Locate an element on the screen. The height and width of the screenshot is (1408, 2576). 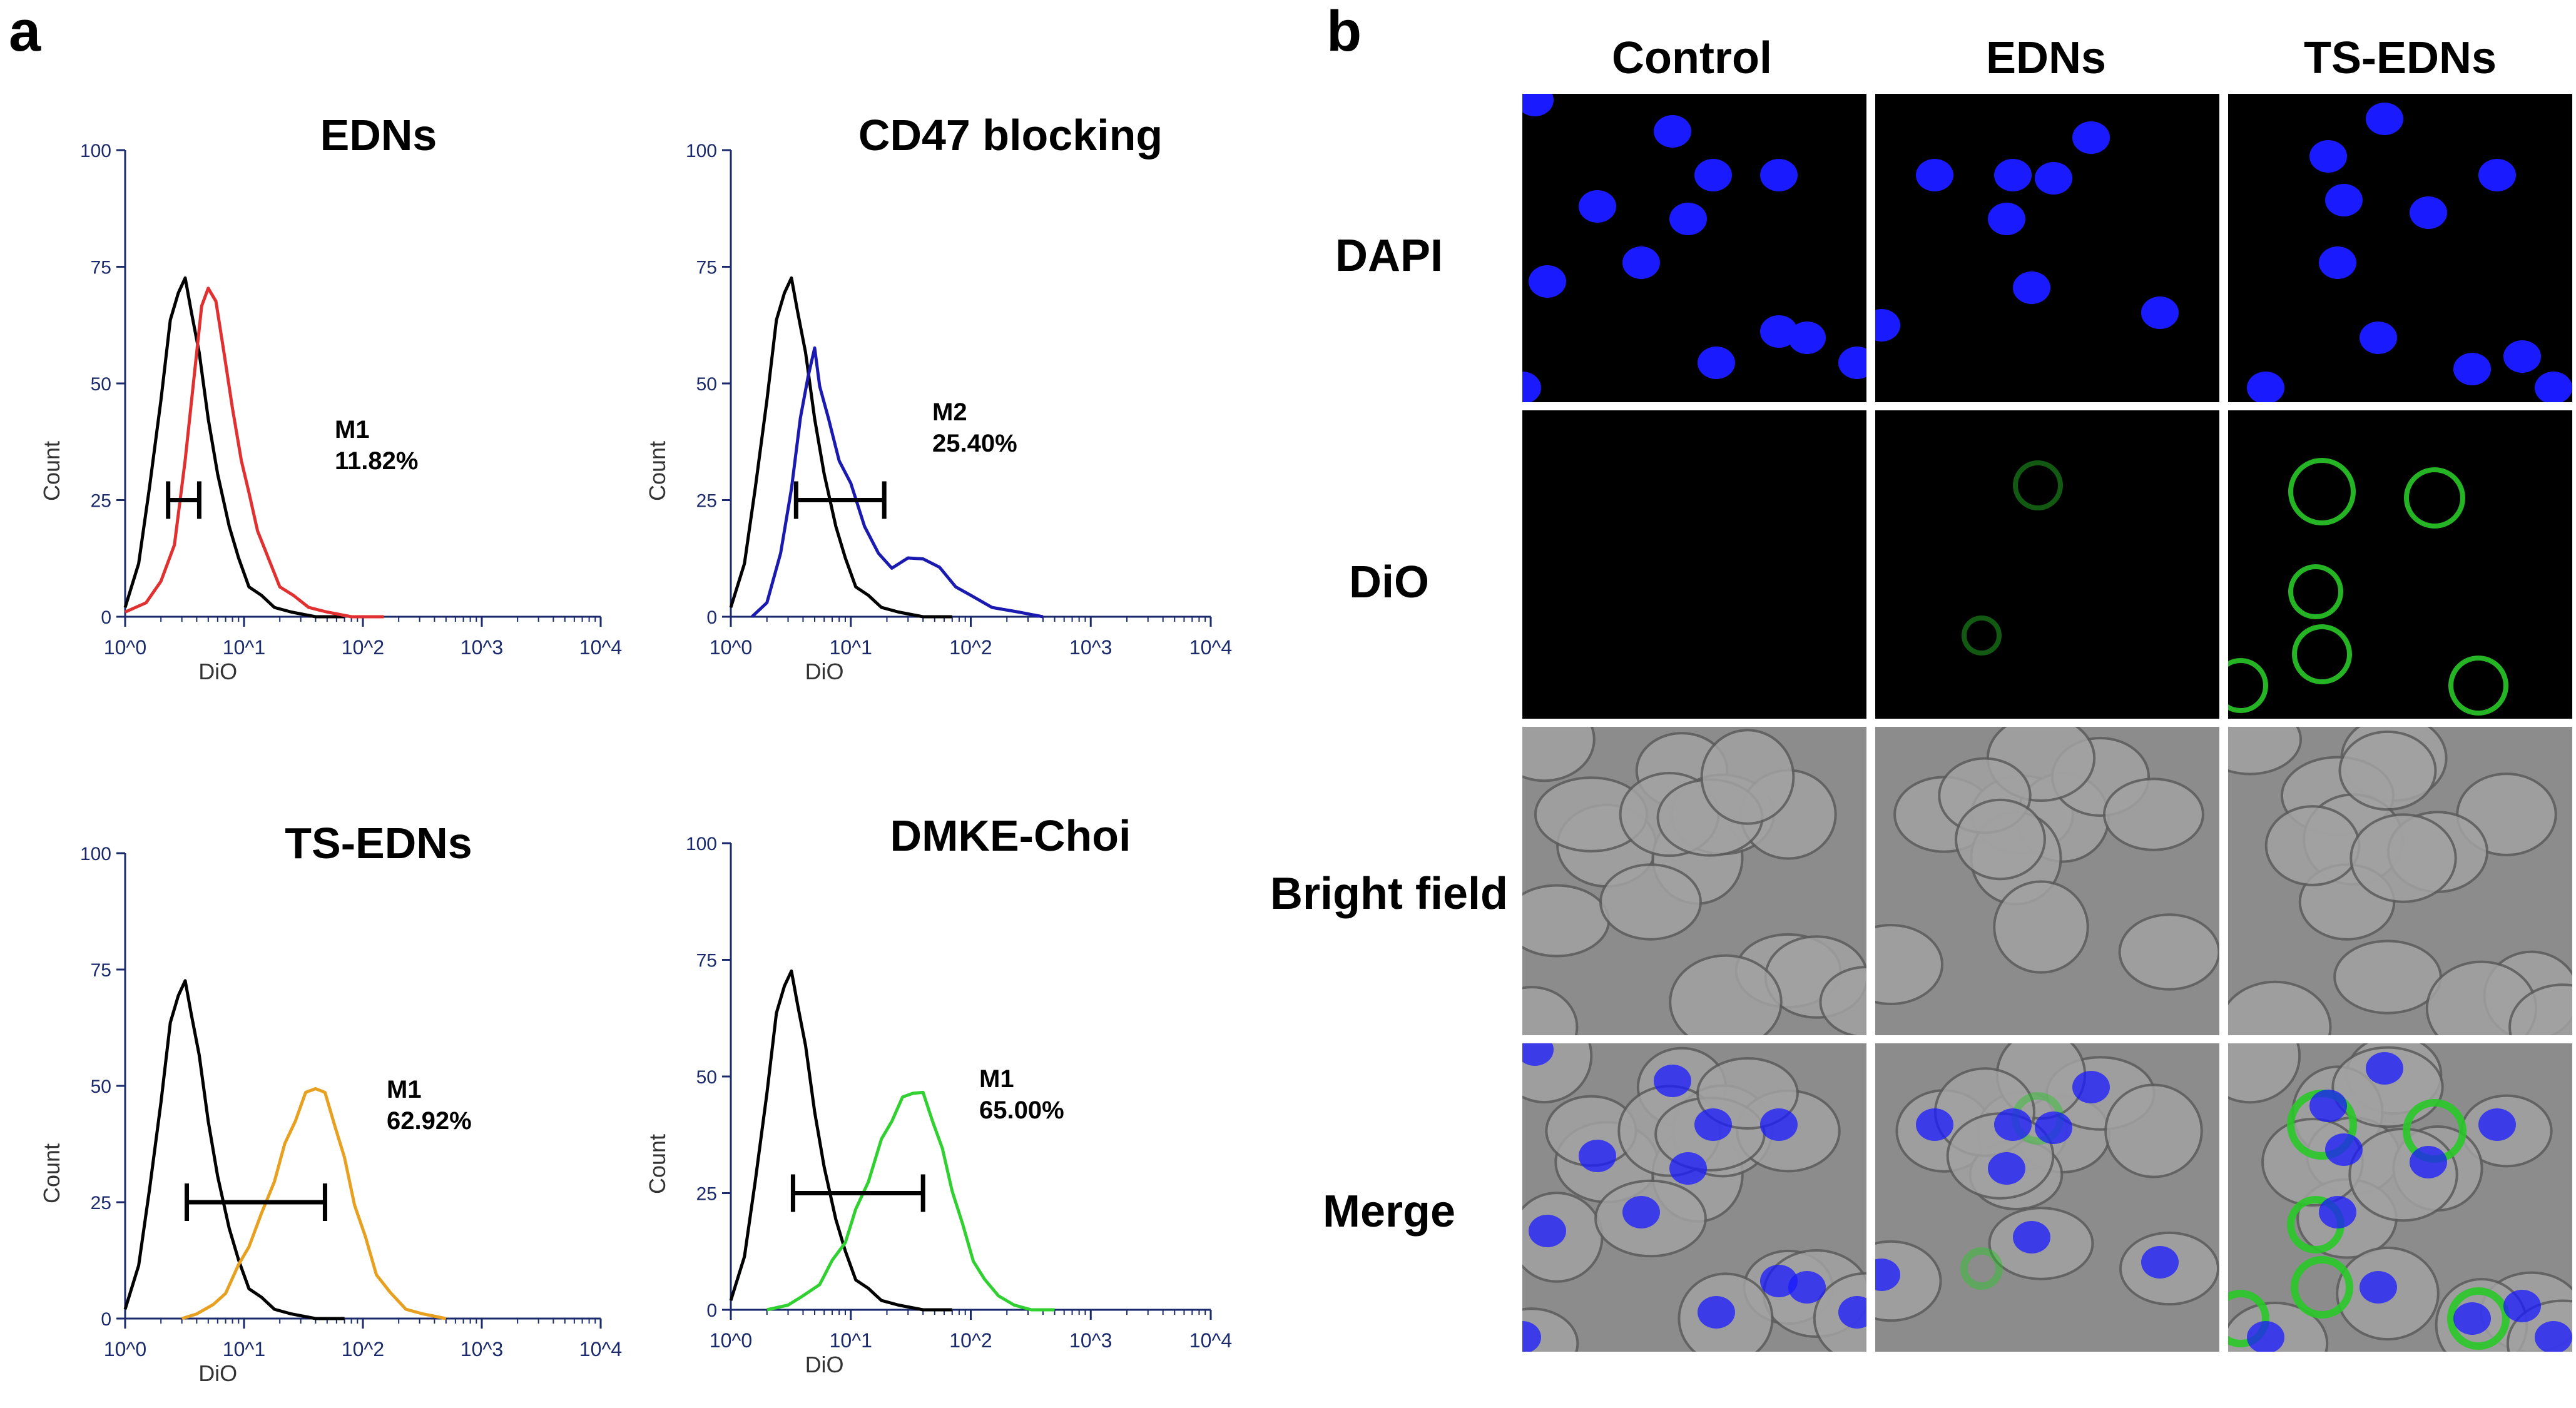
gate-percentage: 65.00% is located at coordinates (1021, 1110).